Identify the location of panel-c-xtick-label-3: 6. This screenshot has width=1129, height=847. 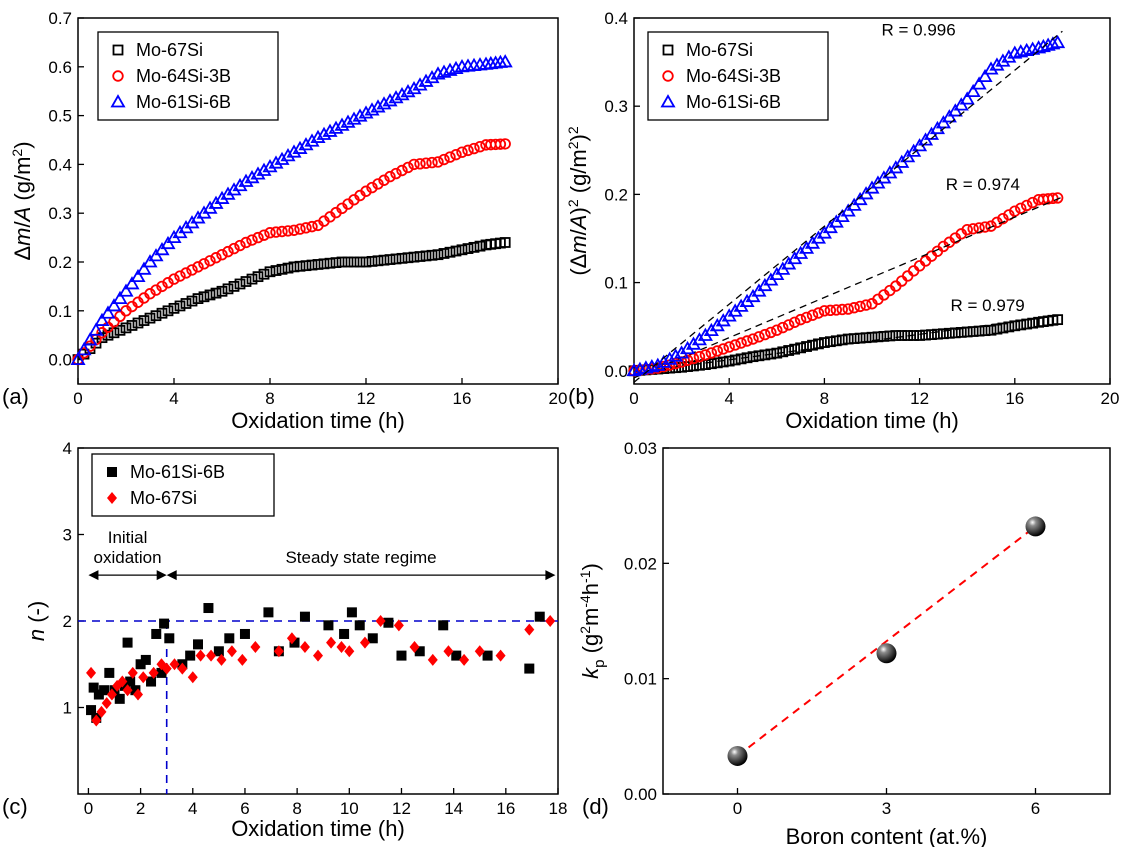
(244, 808).